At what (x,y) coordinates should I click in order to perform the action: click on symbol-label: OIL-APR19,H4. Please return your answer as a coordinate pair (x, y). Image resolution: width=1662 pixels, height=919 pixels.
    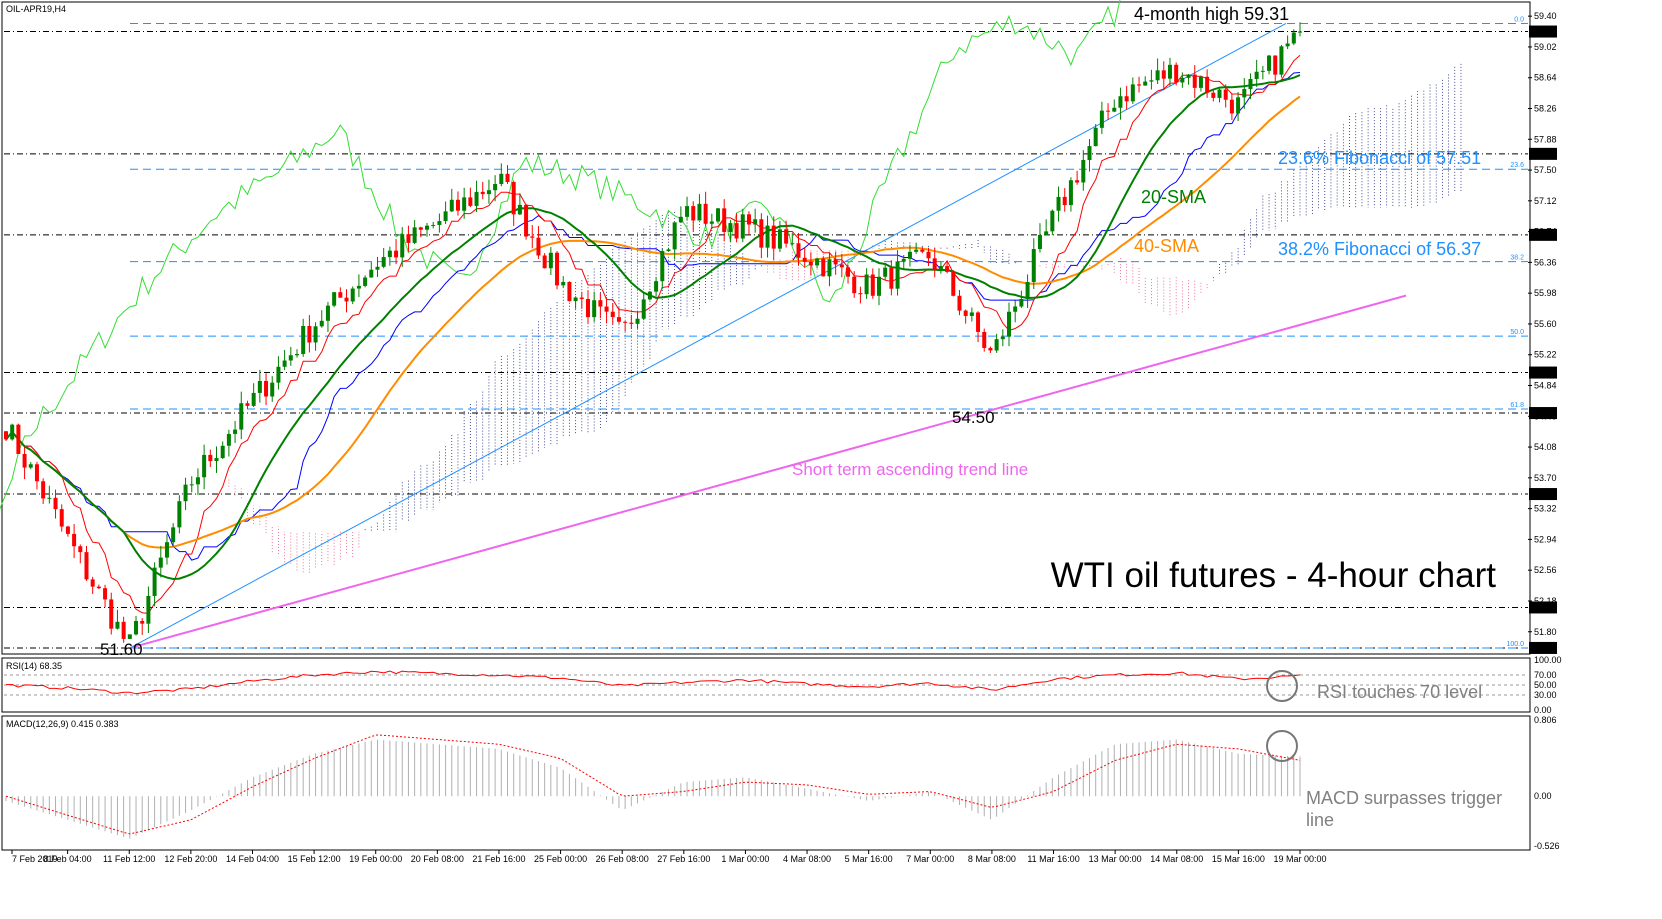
    Looking at the image, I should click on (36, 9).